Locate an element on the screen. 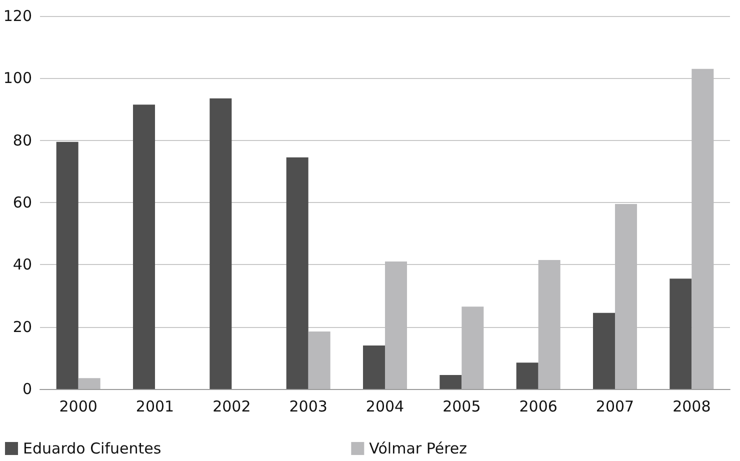 This screenshot has width=740, height=461. x-tick-label: 2008 is located at coordinates (691, 407).